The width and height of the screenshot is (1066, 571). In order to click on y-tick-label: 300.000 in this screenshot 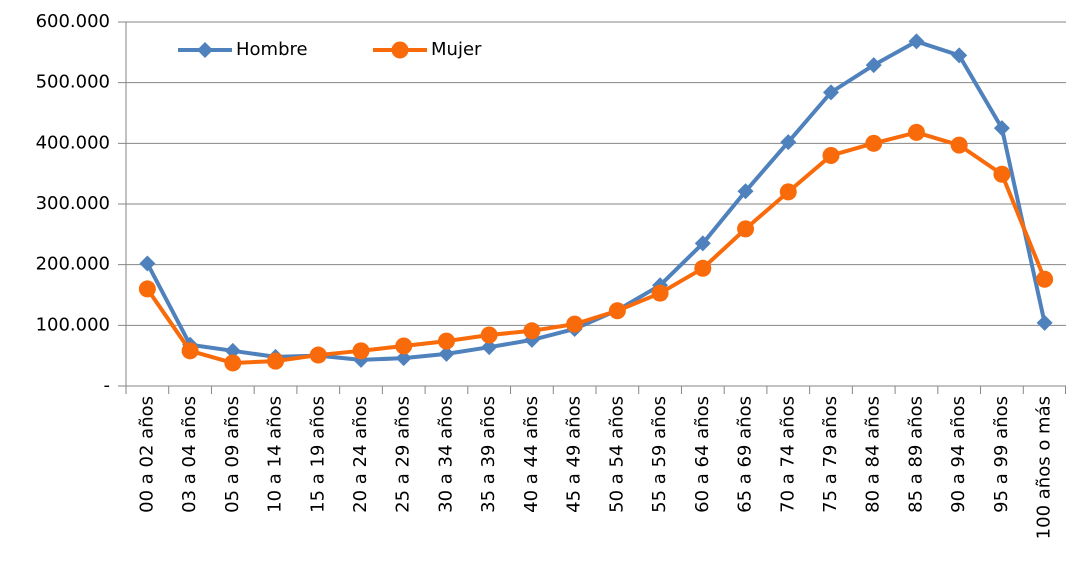, I will do `click(73, 203)`.